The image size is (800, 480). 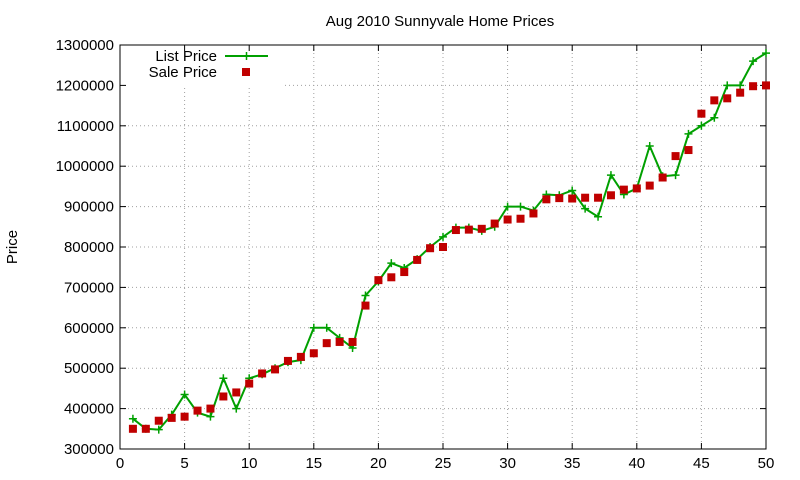 What do you see at coordinates (184, 463) in the screenshot?
I see `x-tick-label: 5` at bounding box center [184, 463].